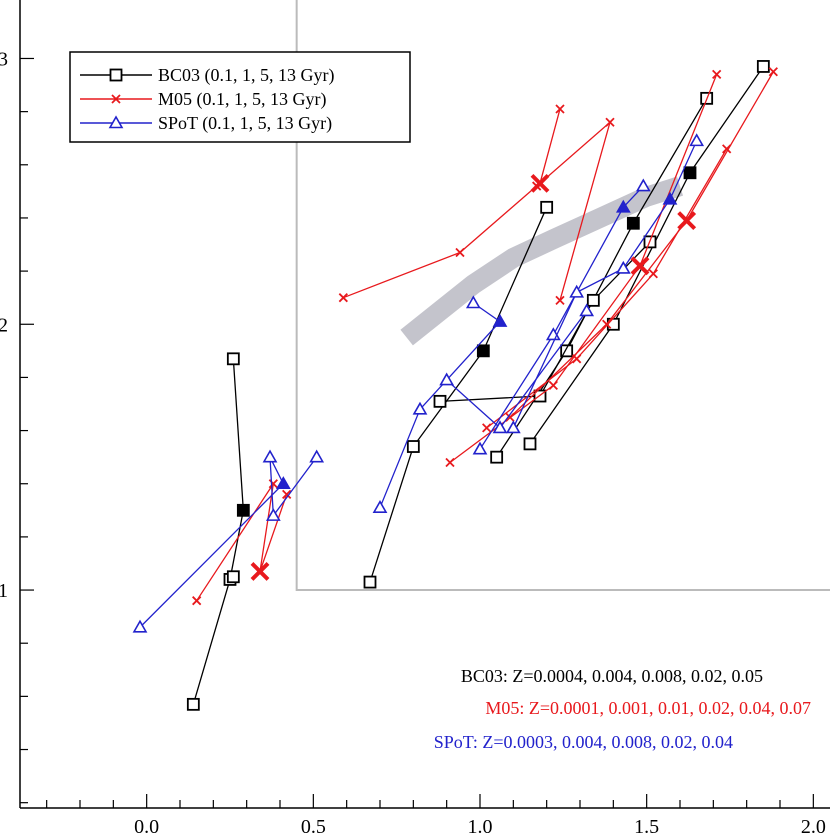  I want to click on legend-label: SPoT (0.1, 1, 5, 13 Gyr), so click(245, 123).